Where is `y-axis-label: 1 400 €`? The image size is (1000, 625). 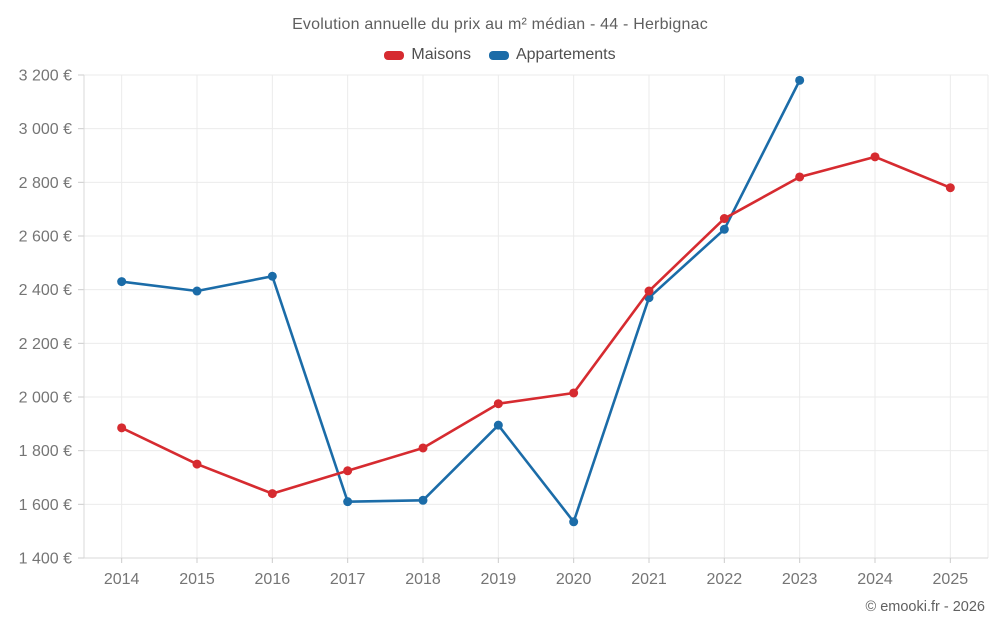 y-axis-label: 1 400 € is located at coordinates (45, 559).